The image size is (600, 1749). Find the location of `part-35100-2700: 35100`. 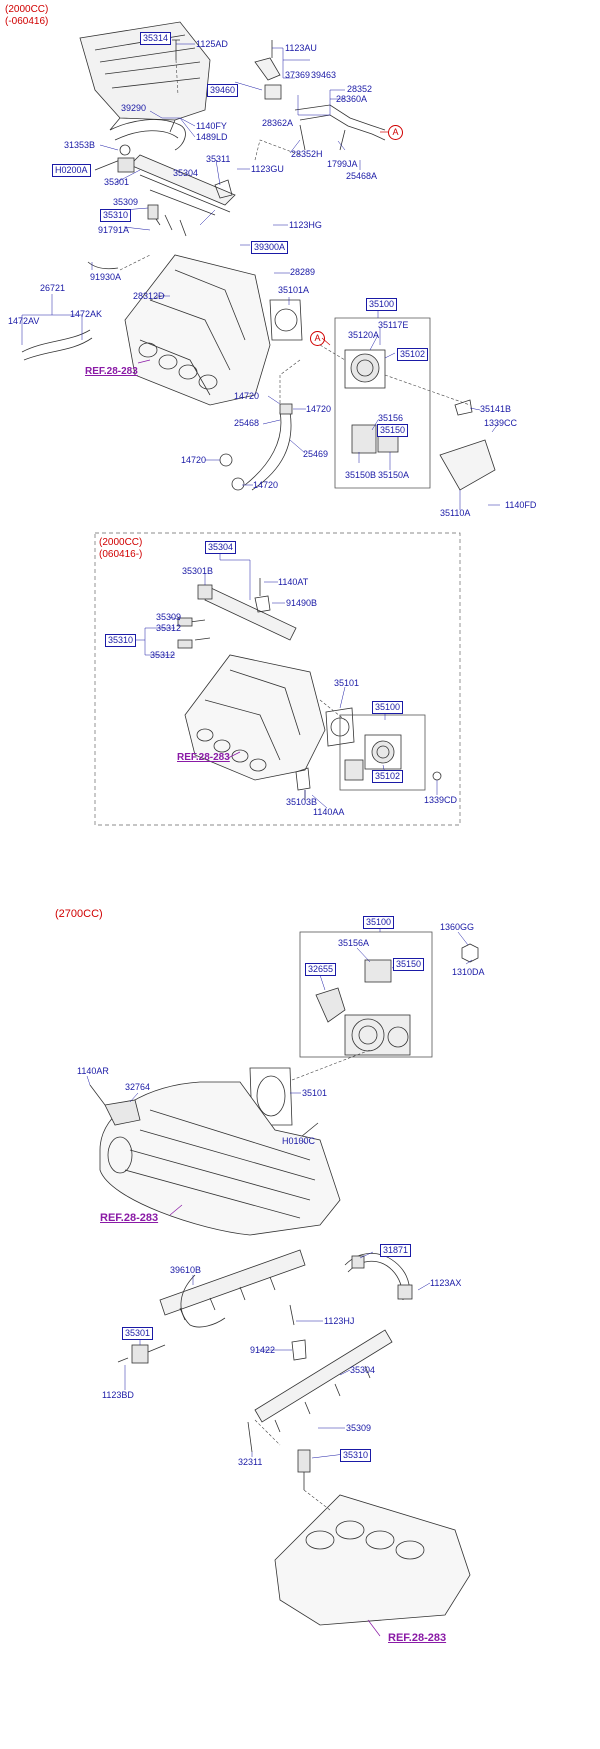

part-35100-2700: 35100 is located at coordinates (379, 922).